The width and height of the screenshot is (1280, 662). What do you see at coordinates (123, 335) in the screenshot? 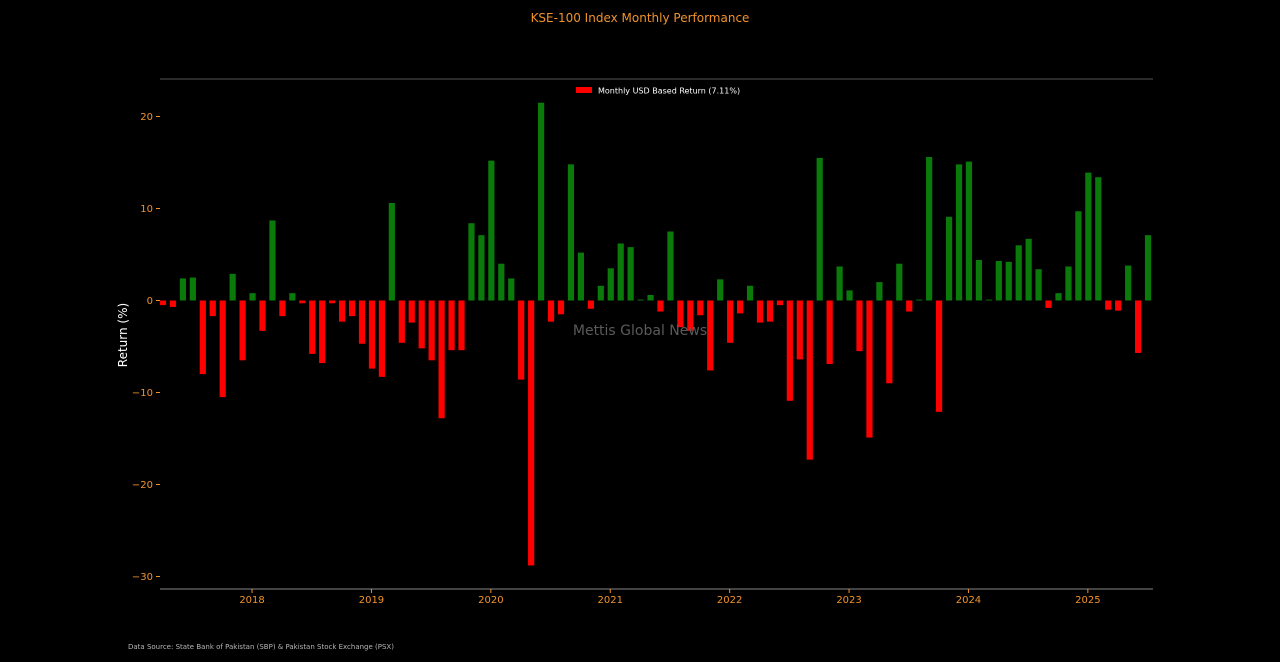
I see `y-axis-label: Return (%)` at bounding box center [123, 335].